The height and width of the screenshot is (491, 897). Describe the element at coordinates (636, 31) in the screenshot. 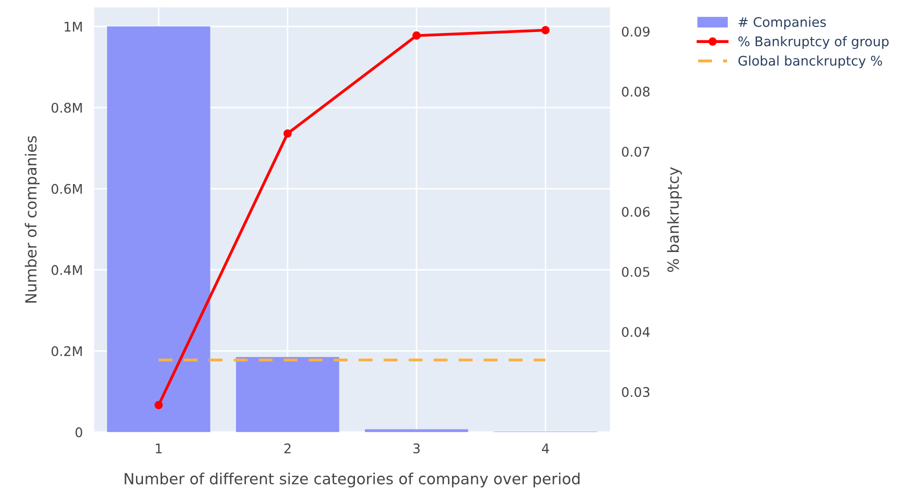

I see `y2-tick-label: 0.09` at that location.